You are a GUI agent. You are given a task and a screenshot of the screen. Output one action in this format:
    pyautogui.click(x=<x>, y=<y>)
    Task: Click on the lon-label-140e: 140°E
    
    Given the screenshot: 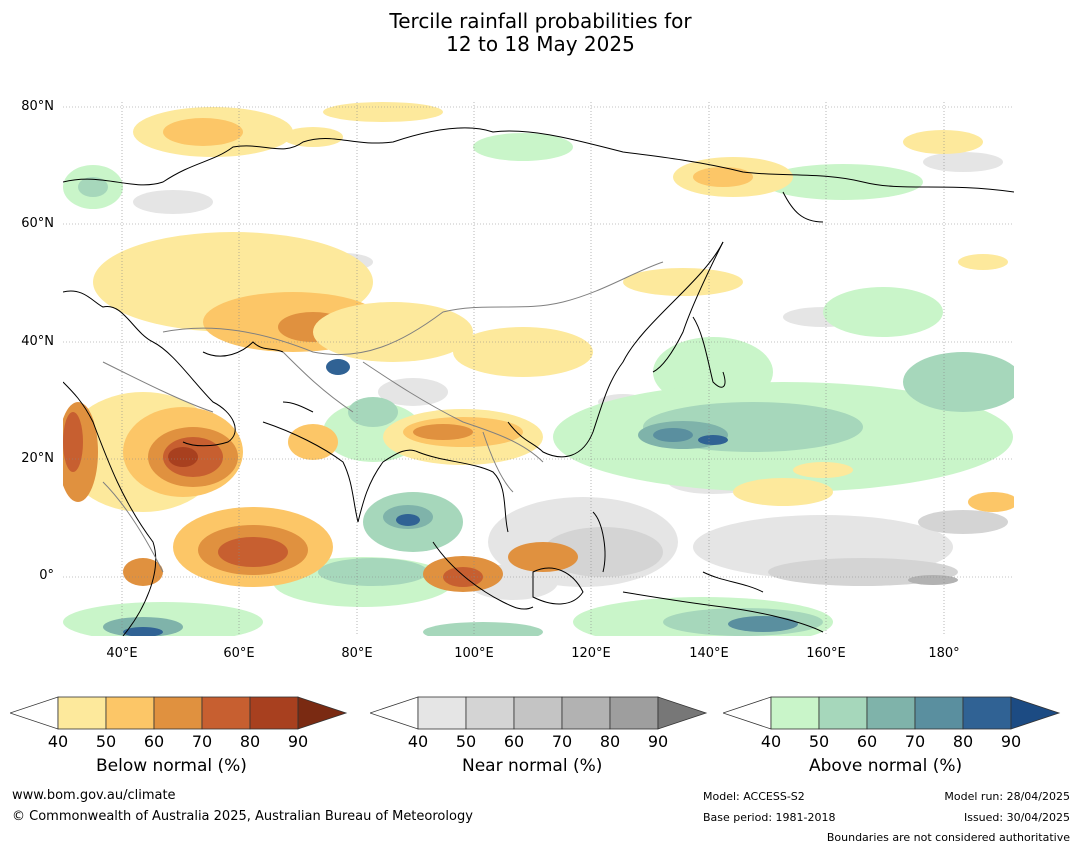 What is the action you would take?
    pyautogui.click(x=709, y=653)
    